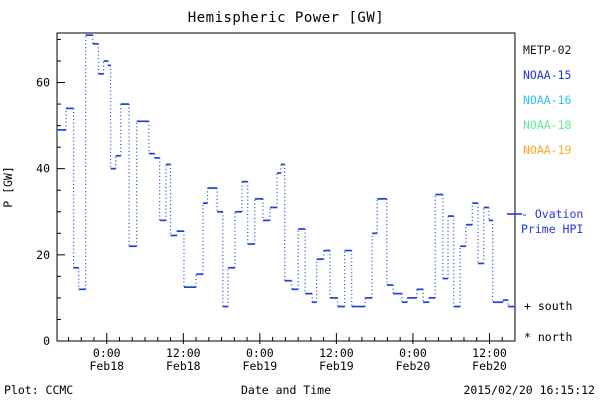 The height and width of the screenshot is (400, 600). What do you see at coordinates (552, 214) in the screenshot?
I see `legend-ovation-line1: - Ovation` at bounding box center [552, 214].